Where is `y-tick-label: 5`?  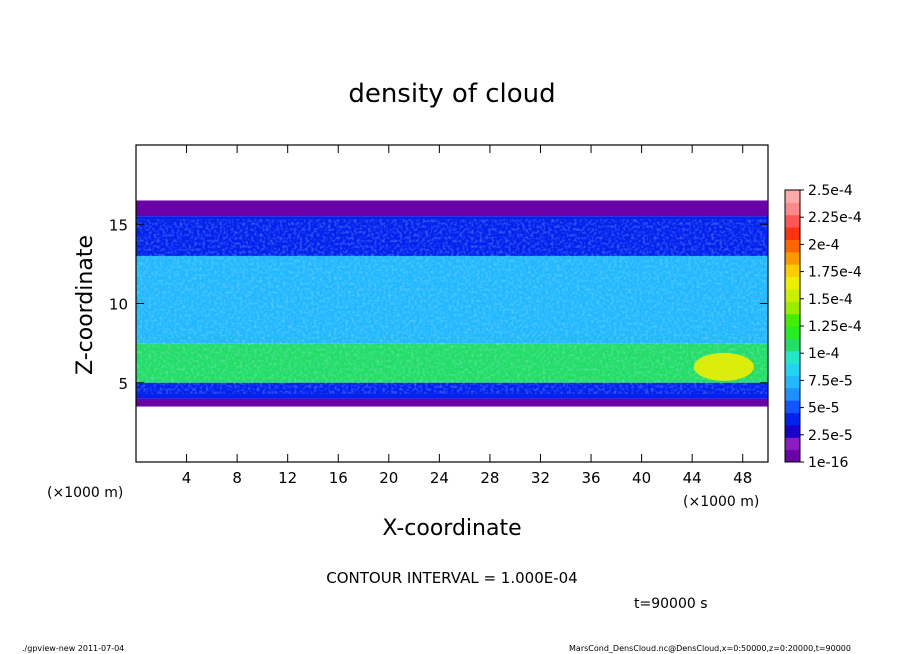 y-tick-label: 5 is located at coordinates (123, 384).